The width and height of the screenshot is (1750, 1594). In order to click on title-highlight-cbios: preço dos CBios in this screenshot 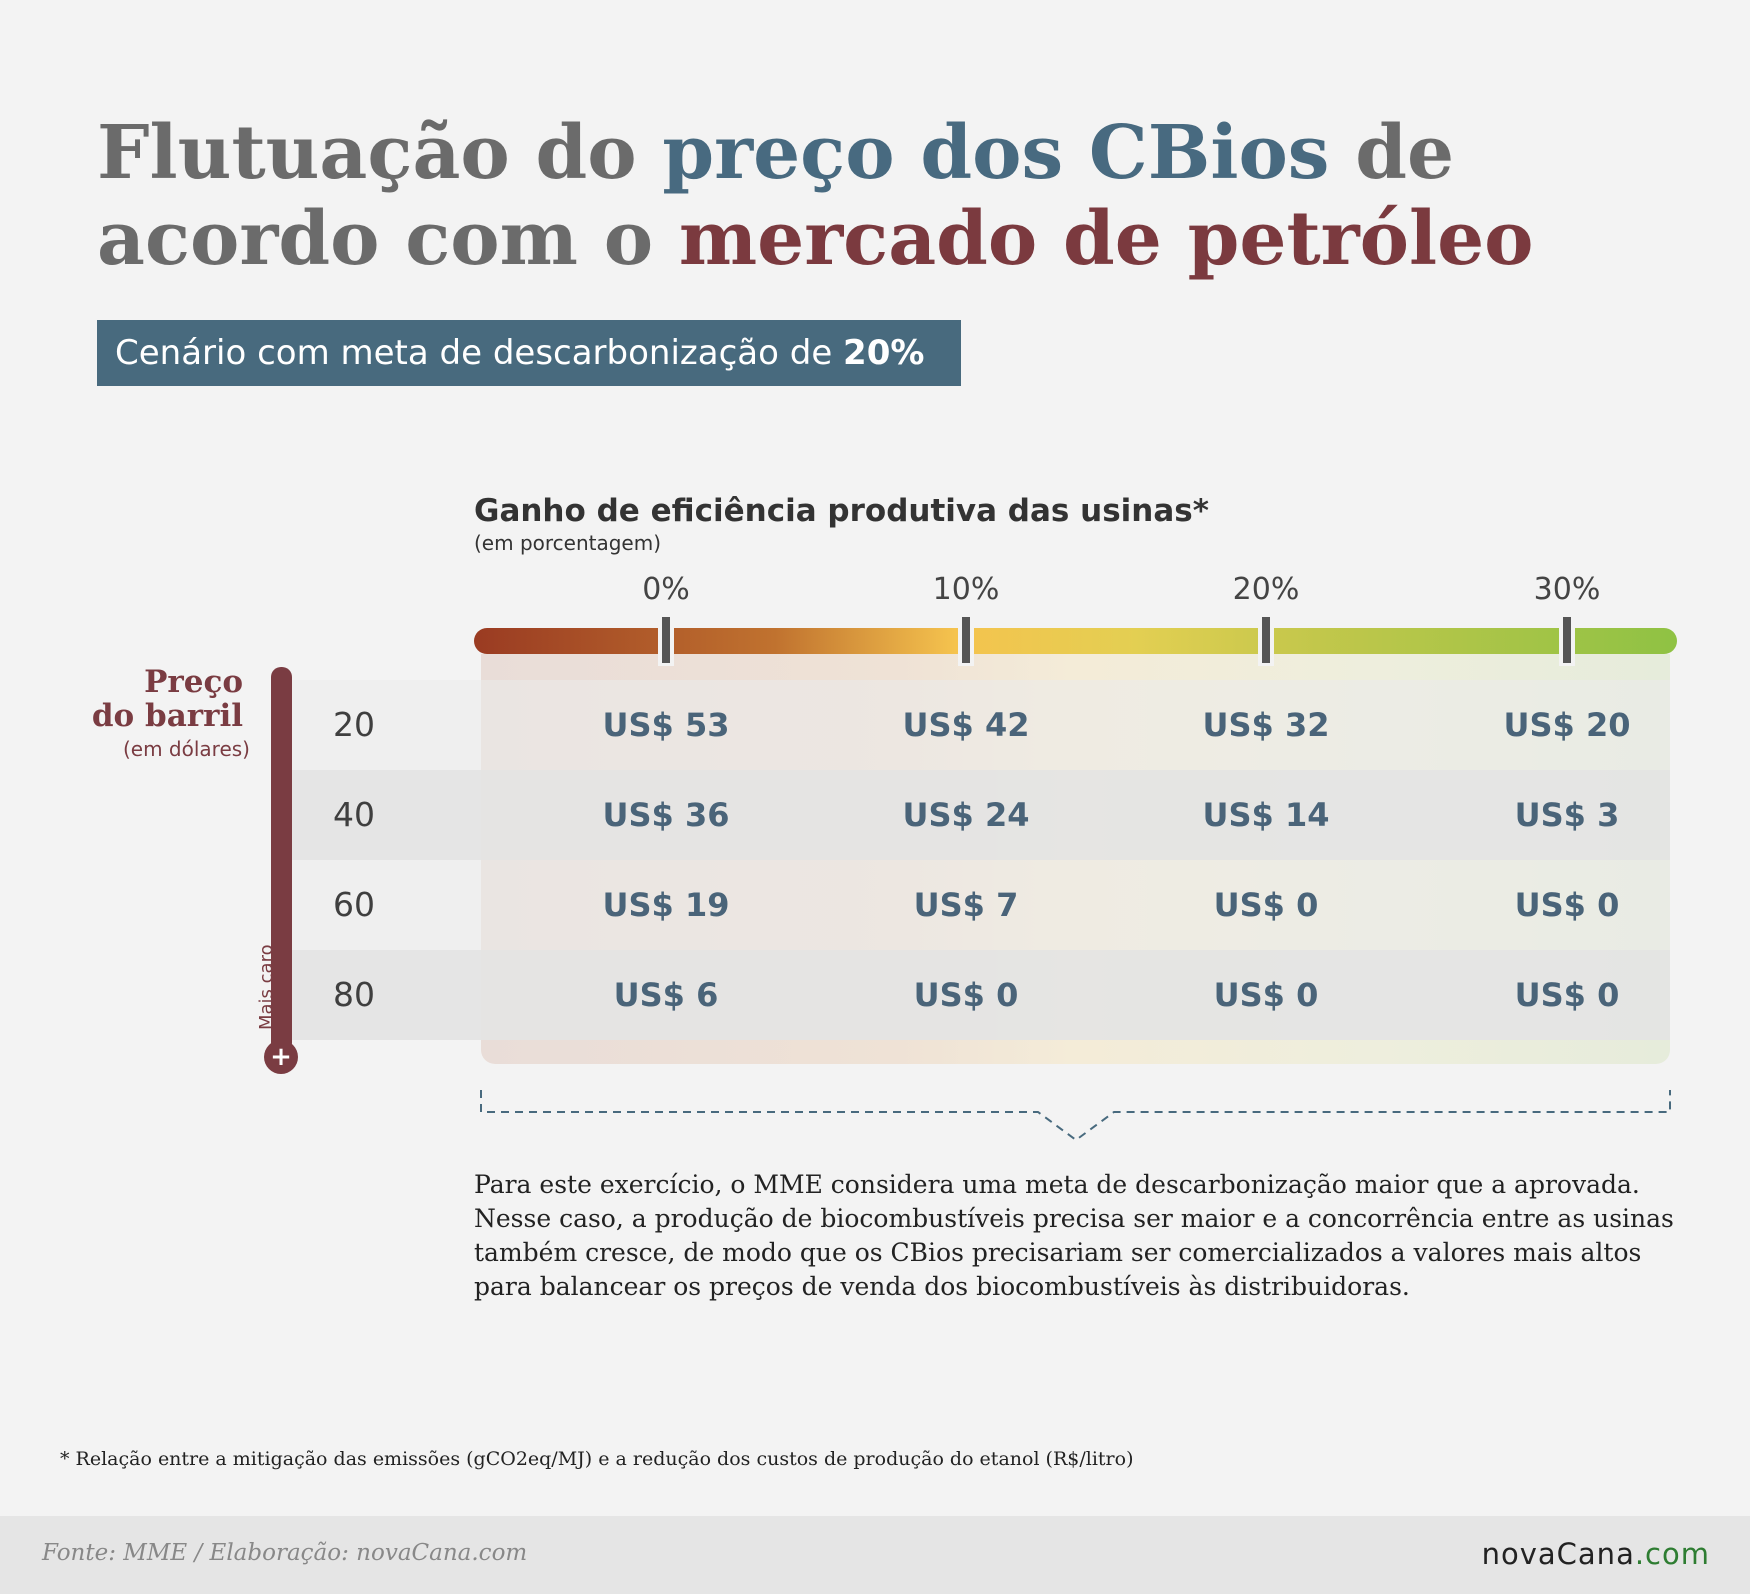, I will do `click(996, 153)`.